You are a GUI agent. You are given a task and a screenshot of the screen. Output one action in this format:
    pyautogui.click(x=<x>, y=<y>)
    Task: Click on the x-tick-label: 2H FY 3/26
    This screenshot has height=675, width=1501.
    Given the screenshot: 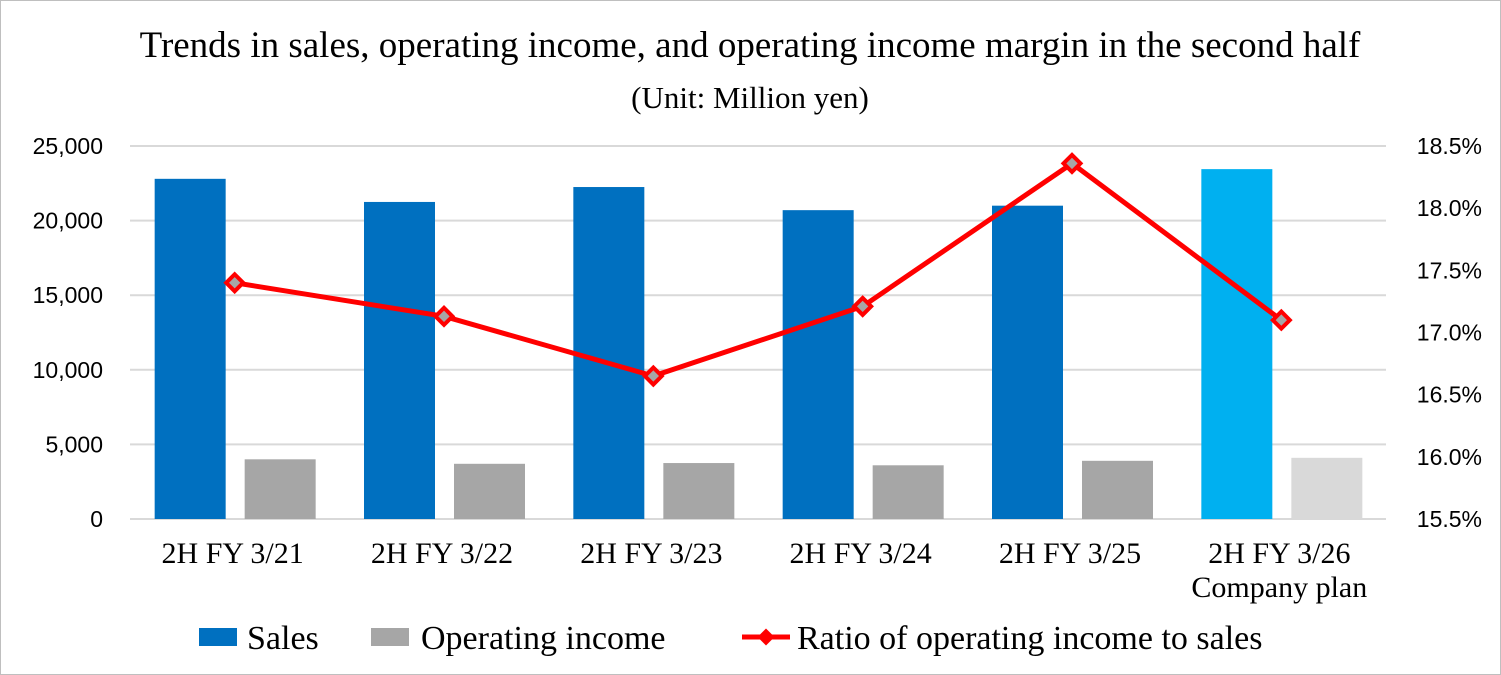 What is the action you would take?
    pyautogui.click(x=1279, y=553)
    